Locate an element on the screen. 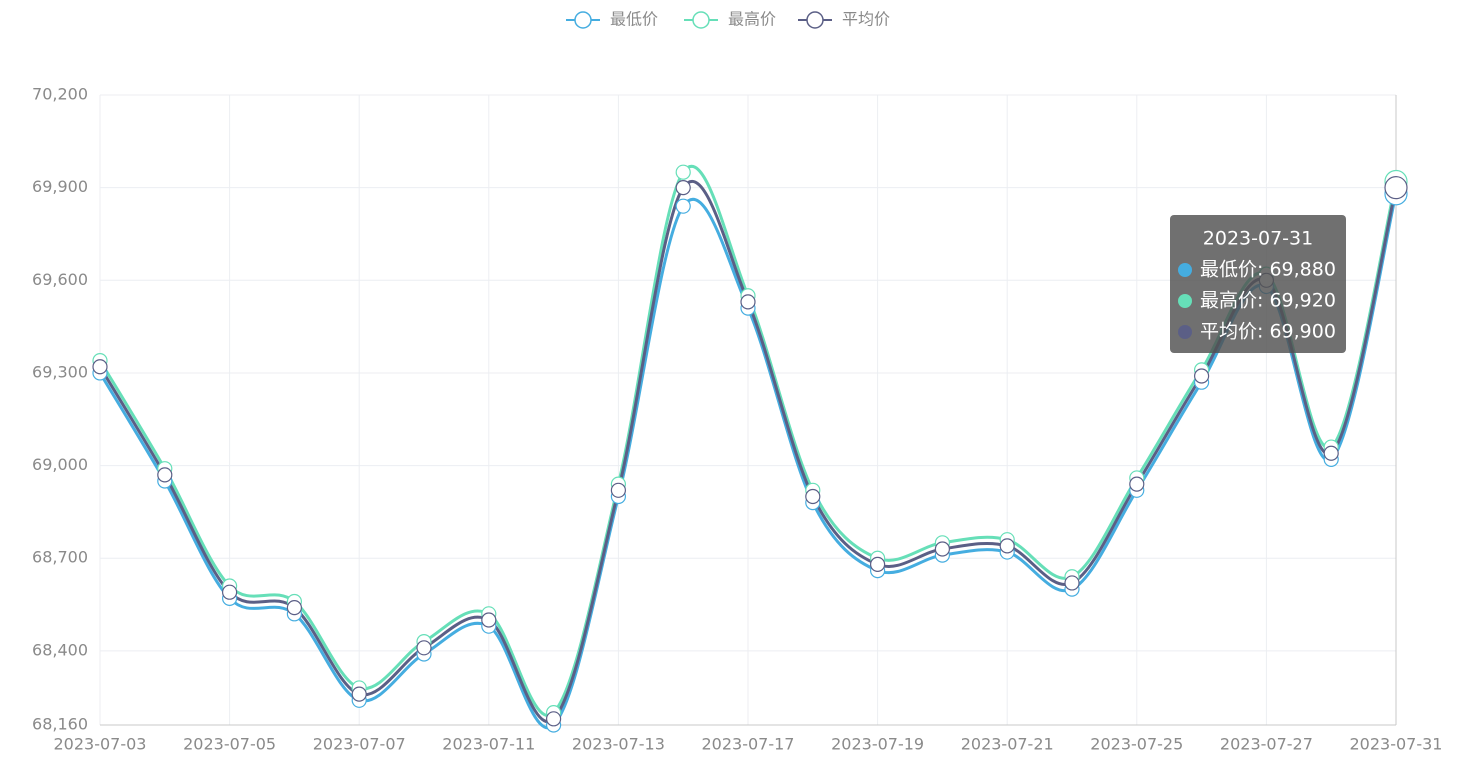 Image resolution: width=1462 pixels, height=777 pixels. legend-label: 最高价 is located at coordinates (752, 19).